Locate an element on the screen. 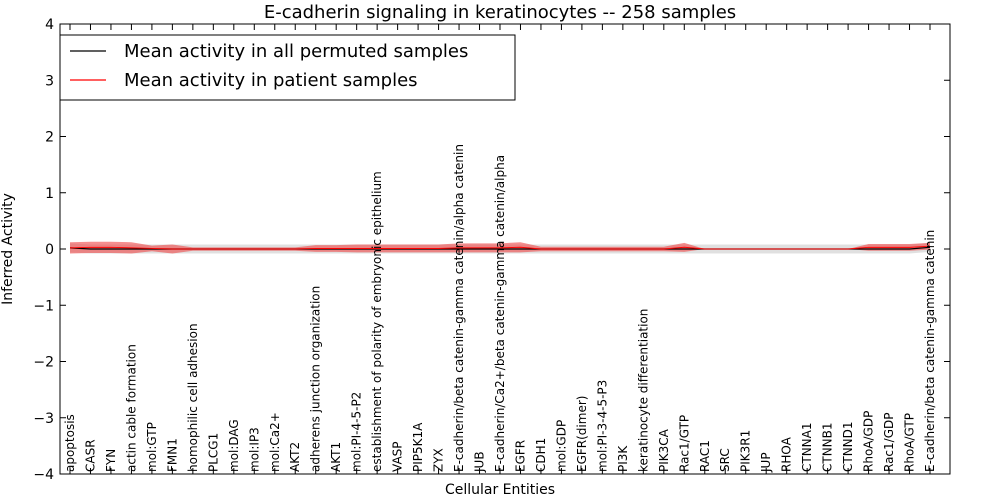 Image resolution: width=1000 pixels, height=500 pixels. category-label: homophilic cell adhesion is located at coordinates (193, 397).